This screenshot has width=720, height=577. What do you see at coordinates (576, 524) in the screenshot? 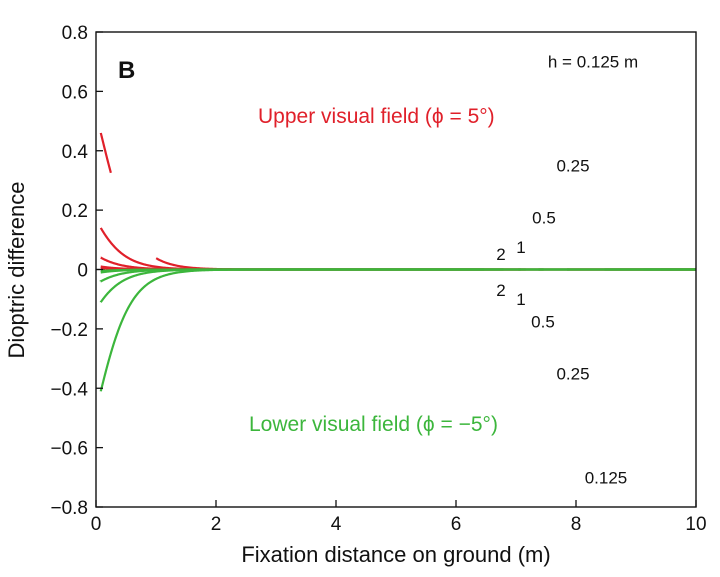
I see `x-tick-label-4: 8` at bounding box center [576, 524].